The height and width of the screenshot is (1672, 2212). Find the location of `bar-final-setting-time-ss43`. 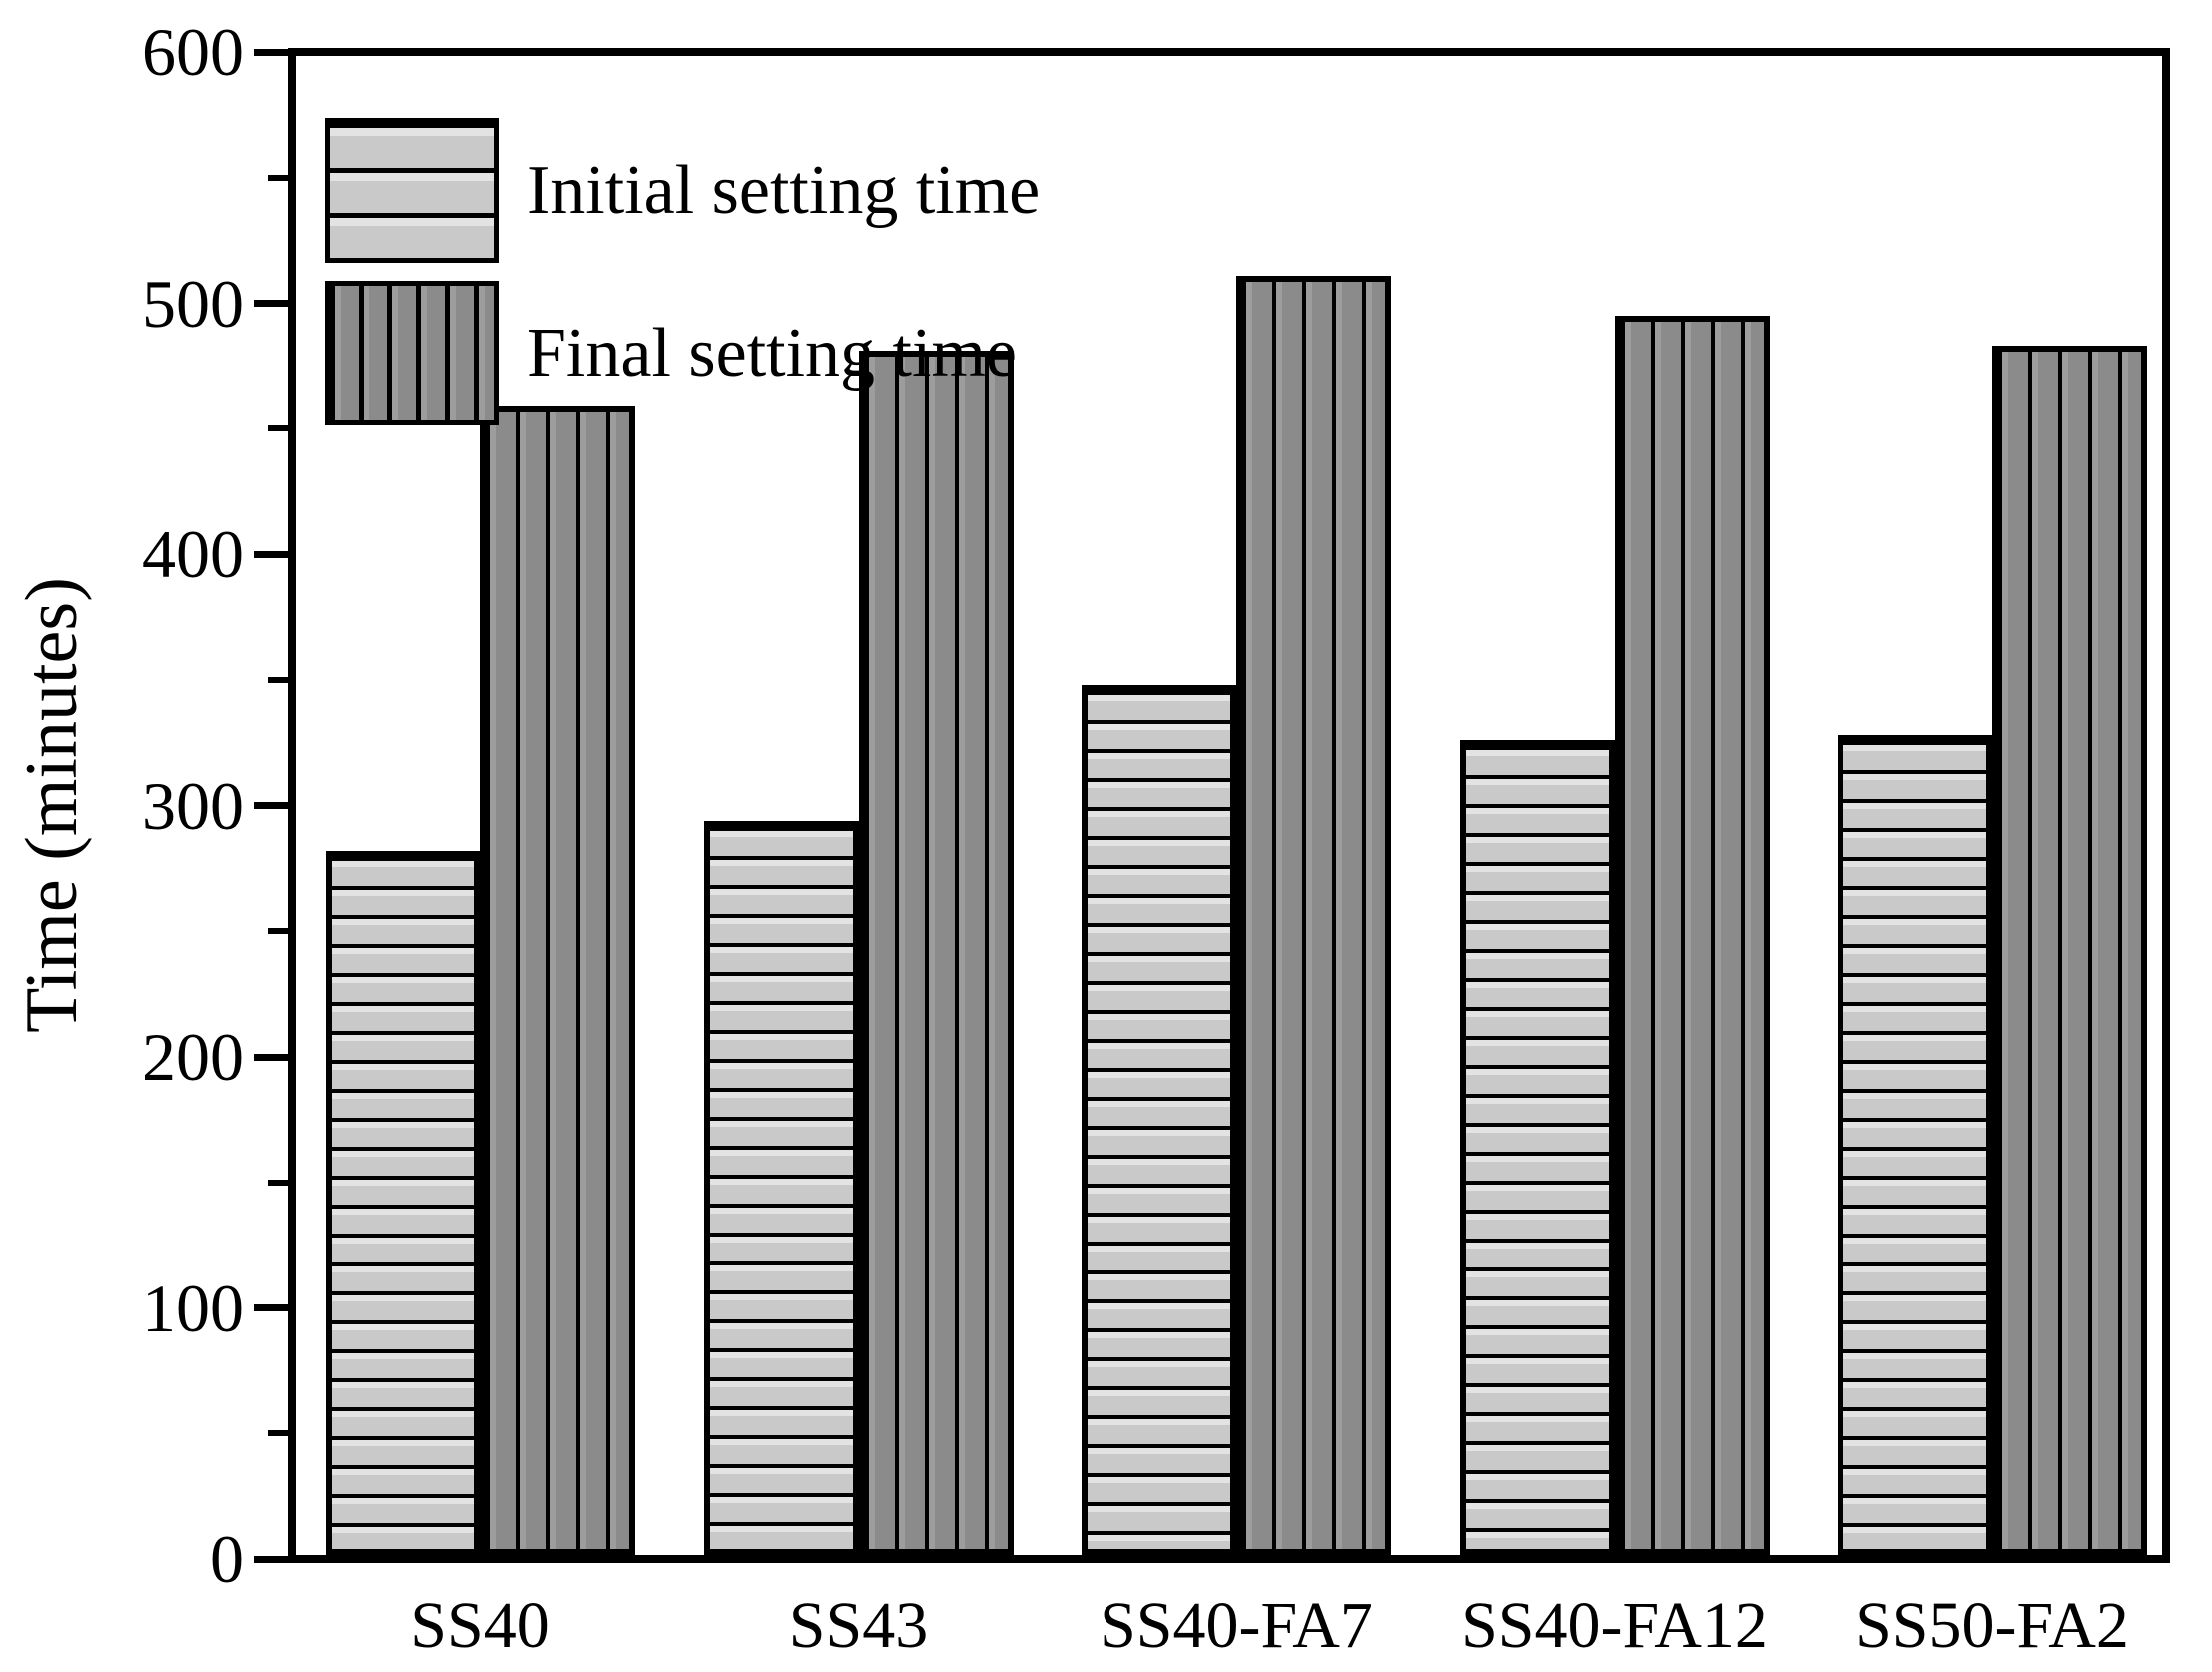

bar-final-setting-time-ss43 is located at coordinates (936, 953).